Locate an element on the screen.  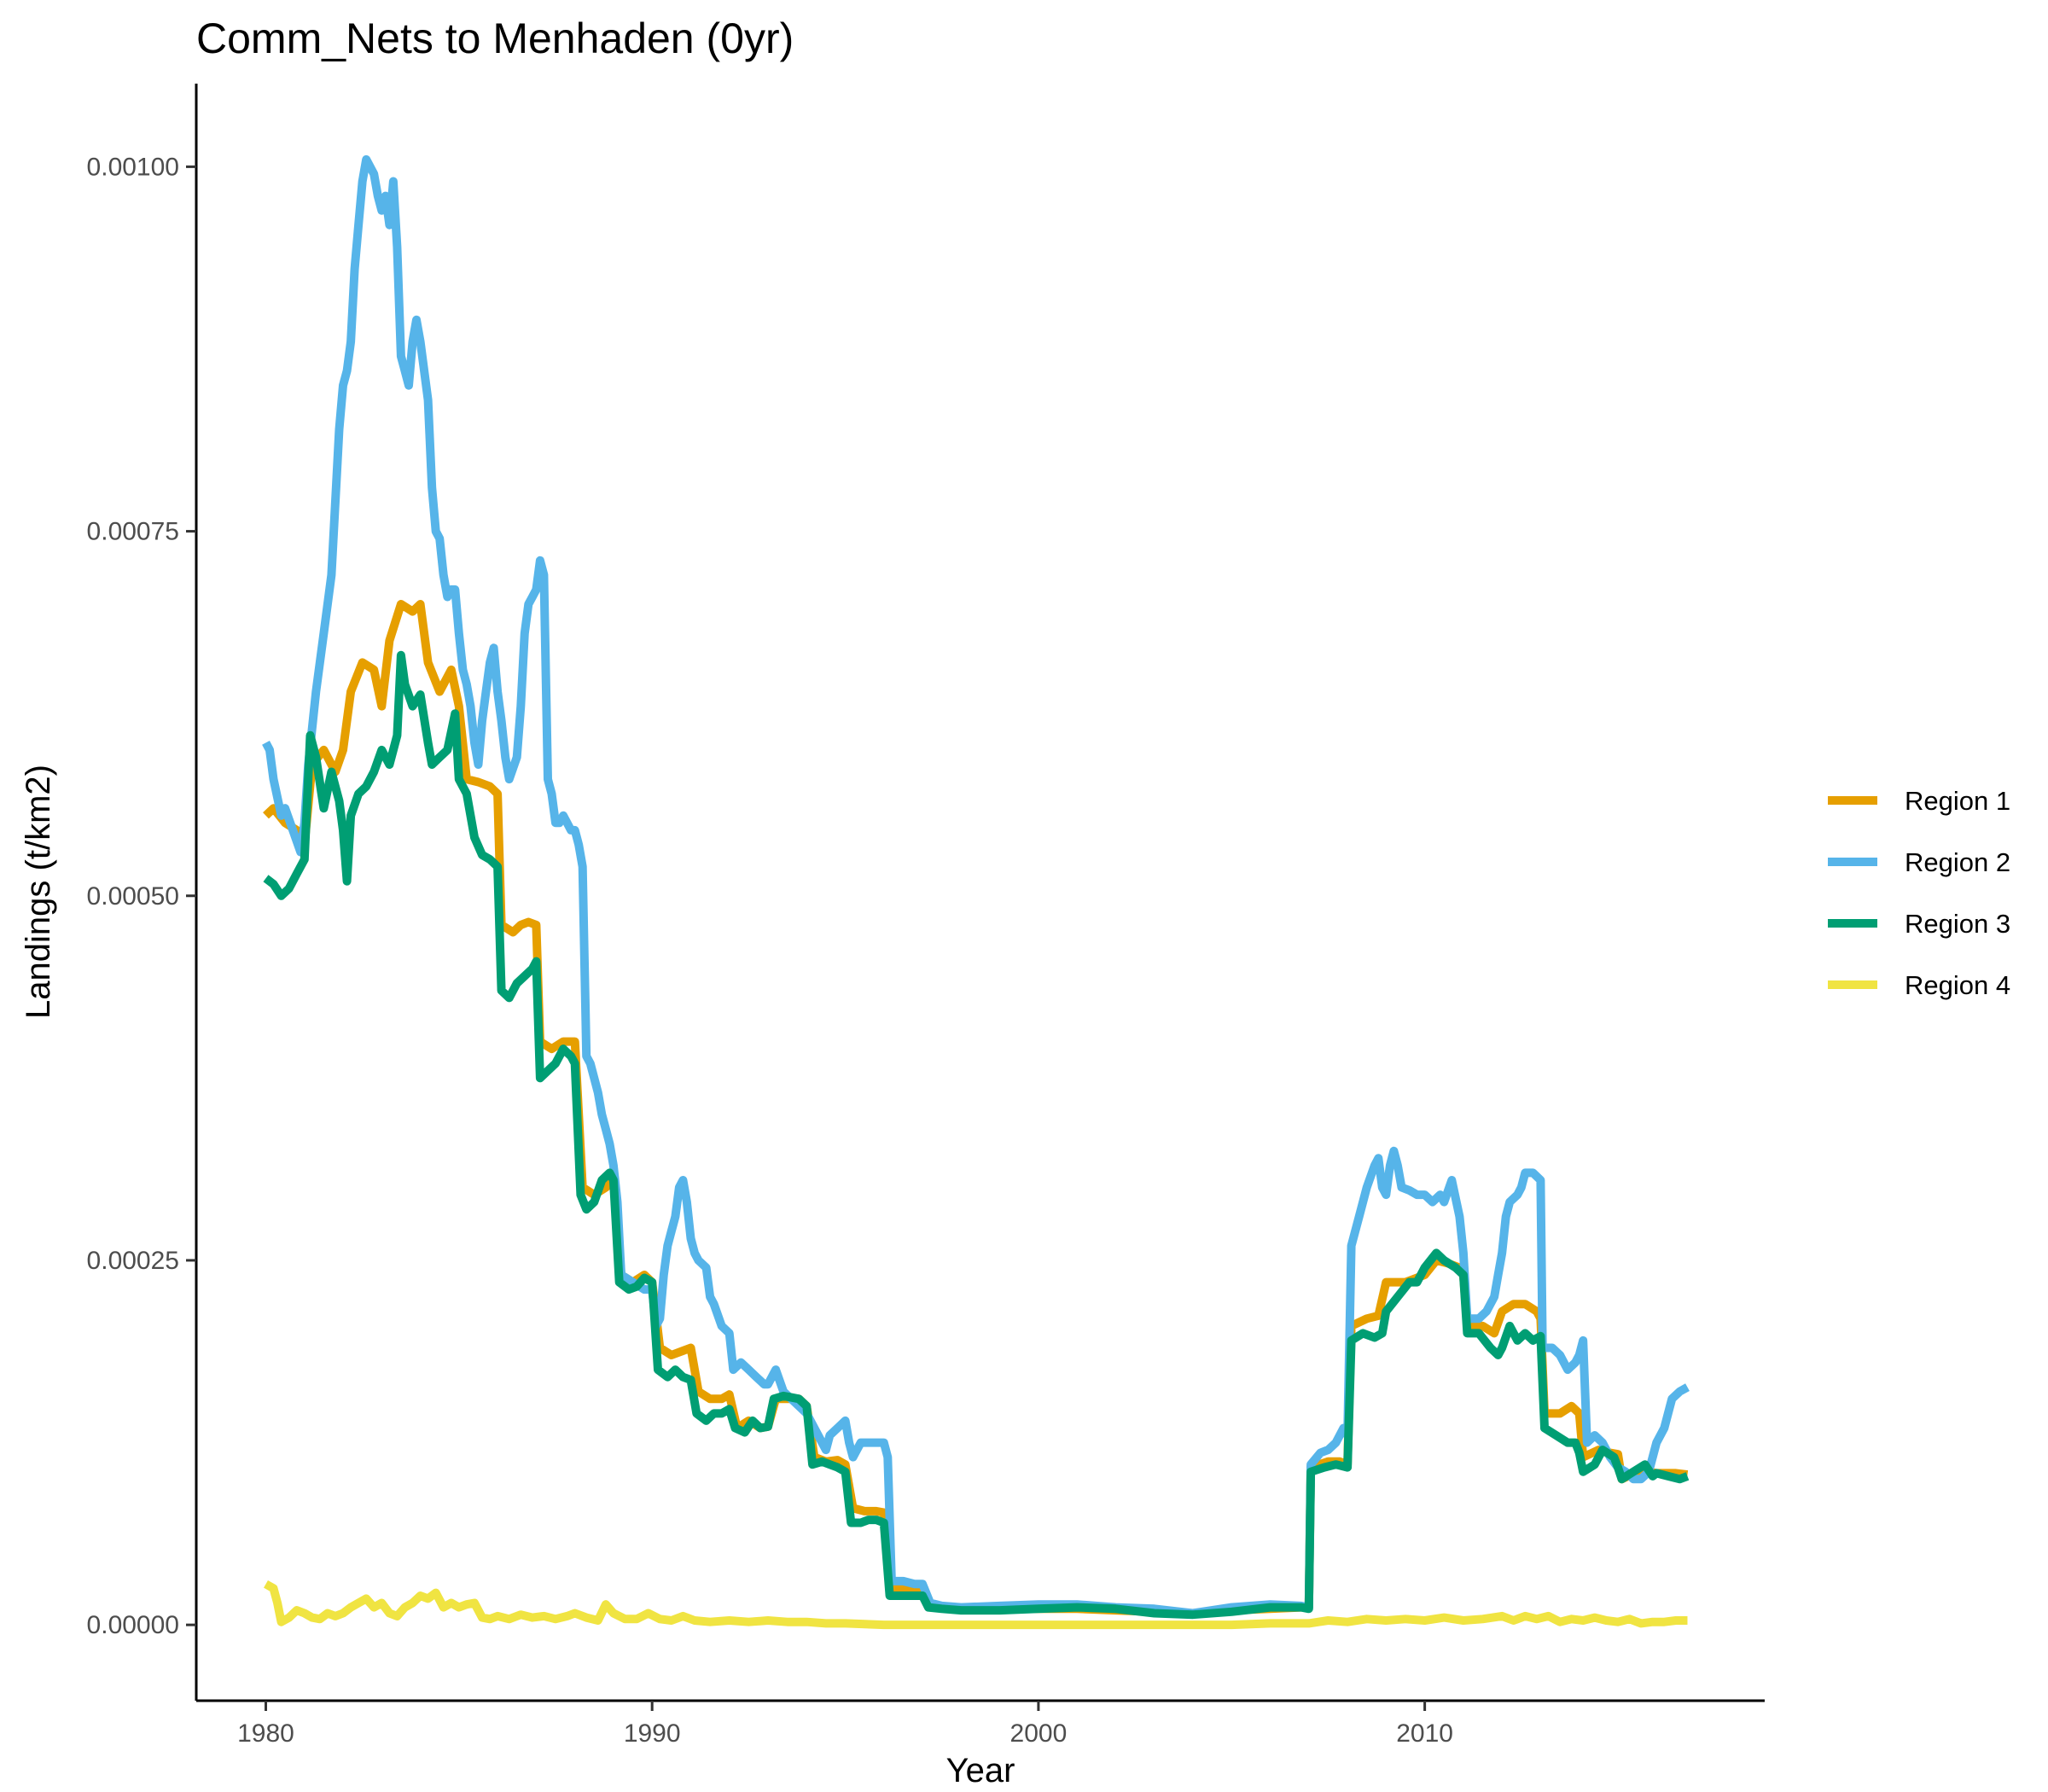
x-tick-label: 2000 is located at coordinates (1039, 1733).